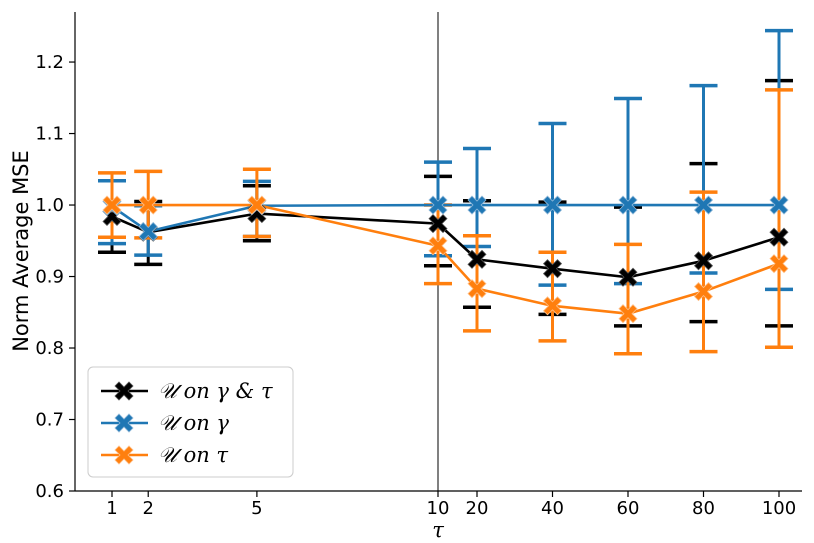 Image resolution: width=814 pixels, height=543 pixels. What do you see at coordinates (21, 251) in the screenshot?
I see `y-axis-label: Norm Average MSE` at bounding box center [21, 251].